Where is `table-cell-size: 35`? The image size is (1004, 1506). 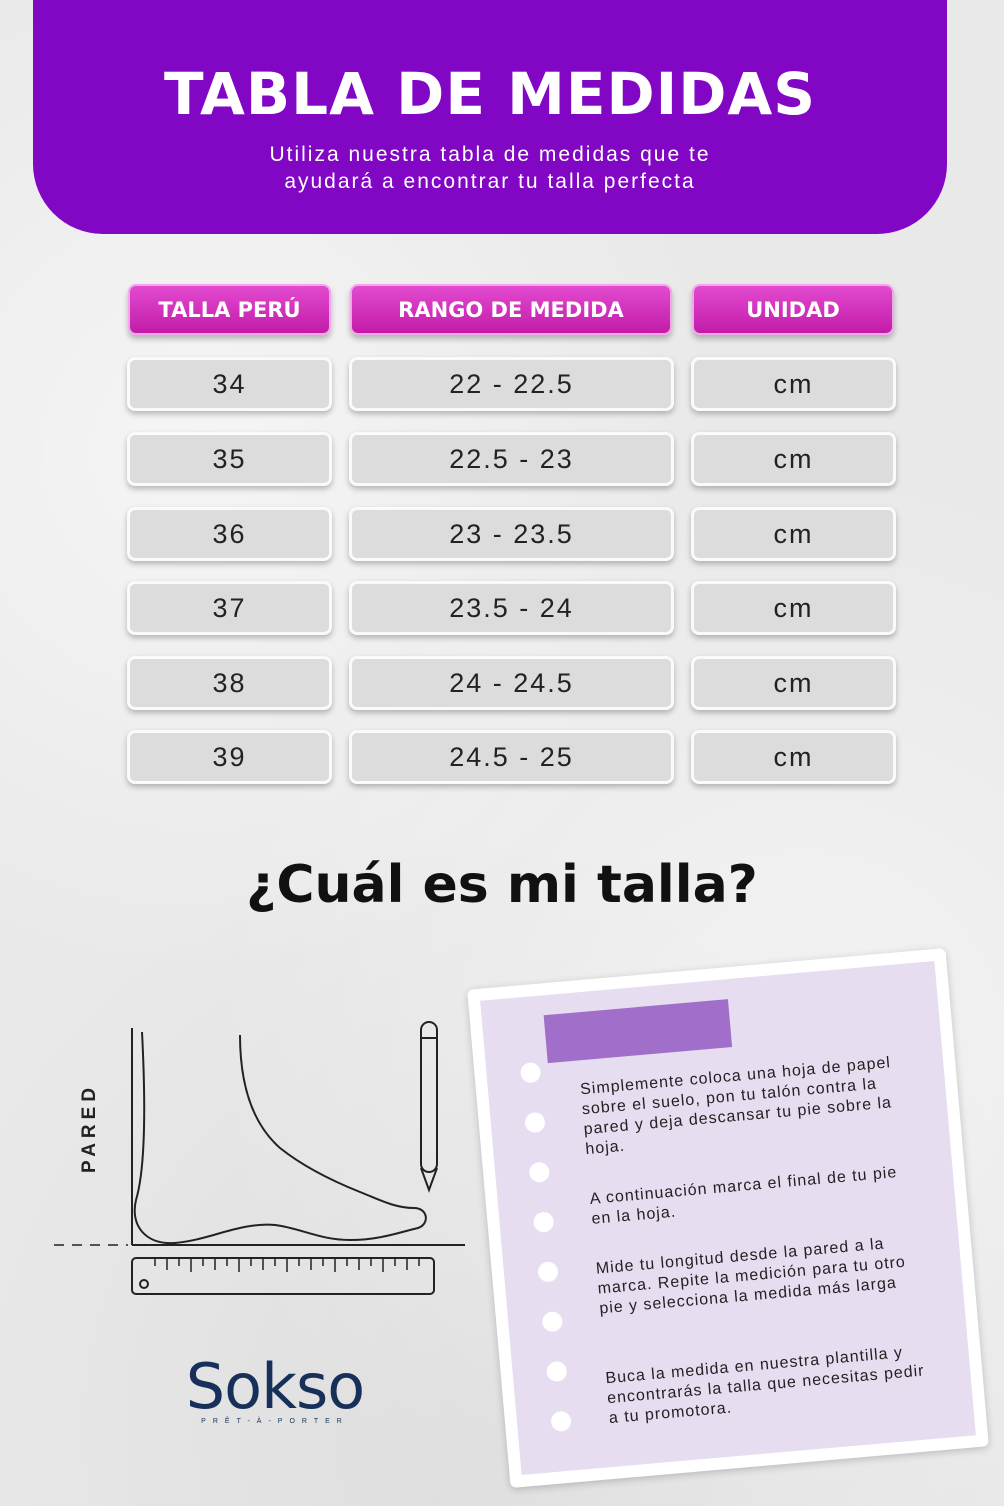
table-cell-size: 35 is located at coordinates (229, 459).